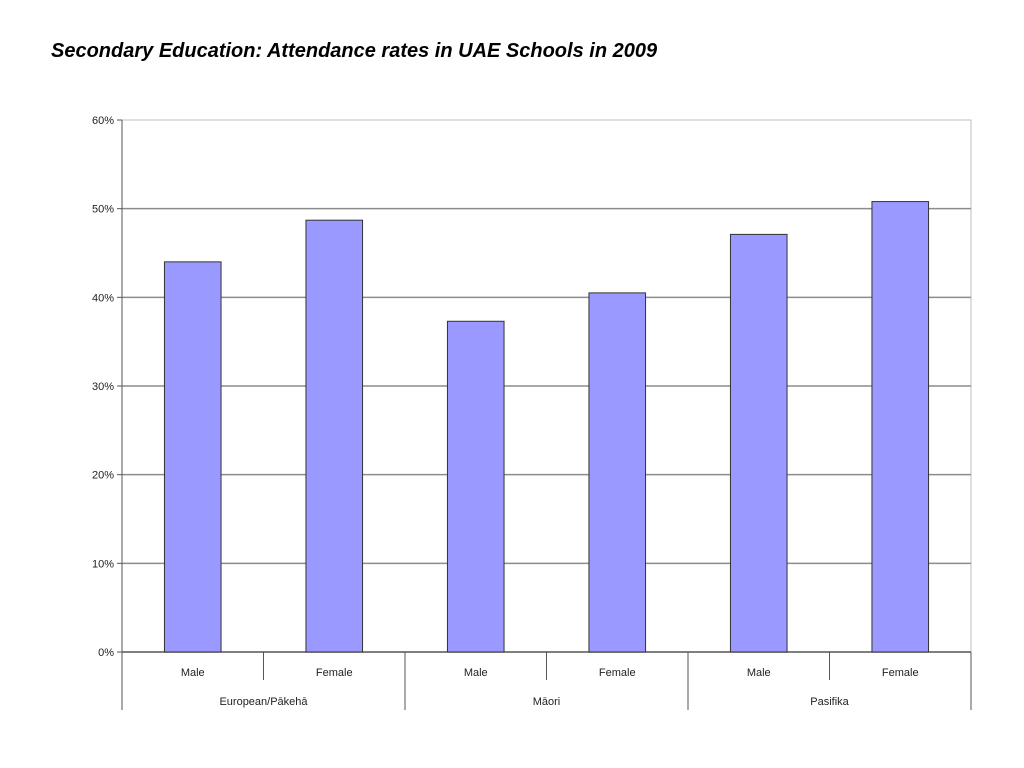 The width and height of the screenshot is (1024, 768). Describe the element at coordinates (103, 210) in the screenshot. I see `y-tick-label: 50%` at that location.